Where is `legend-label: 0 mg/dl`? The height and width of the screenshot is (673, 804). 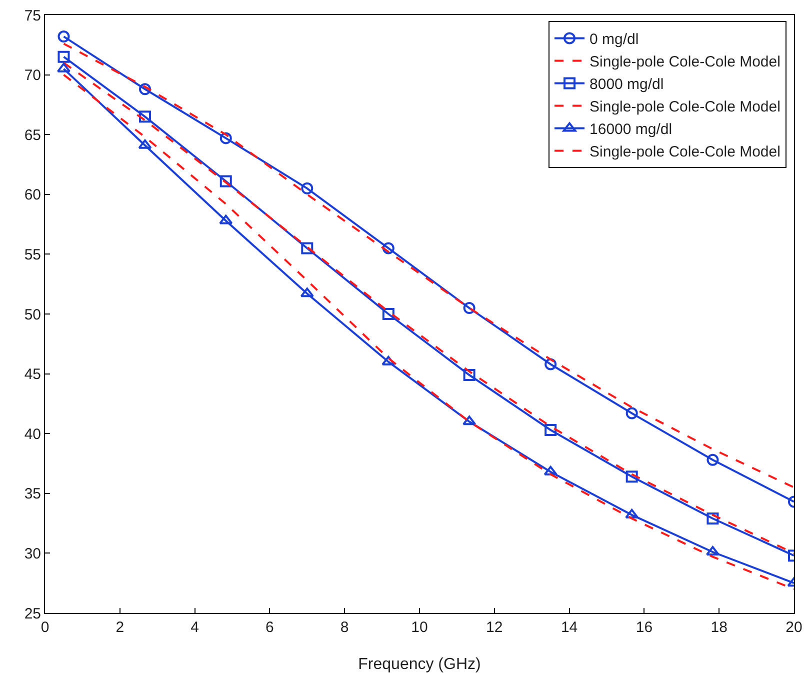
legend-label: 0 mg/dl is located at coordinates (614, 39).